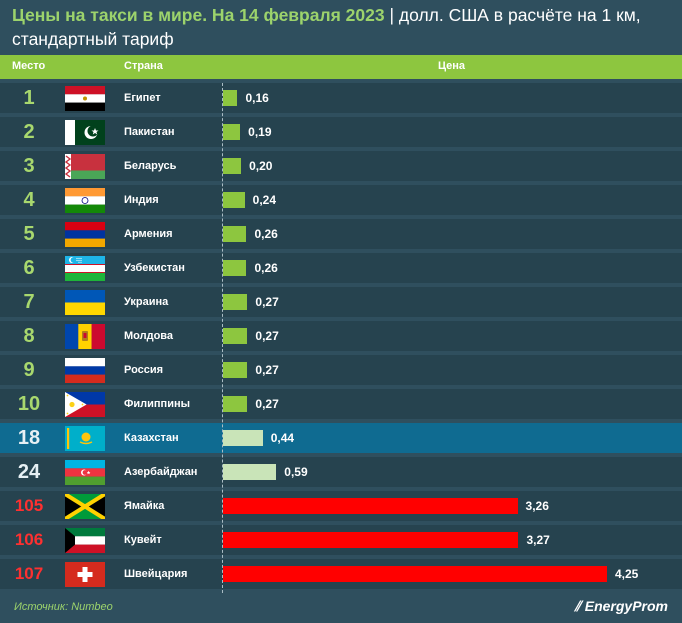  I want to click on source-note: Источник: Numbeo, so click(63, 607).